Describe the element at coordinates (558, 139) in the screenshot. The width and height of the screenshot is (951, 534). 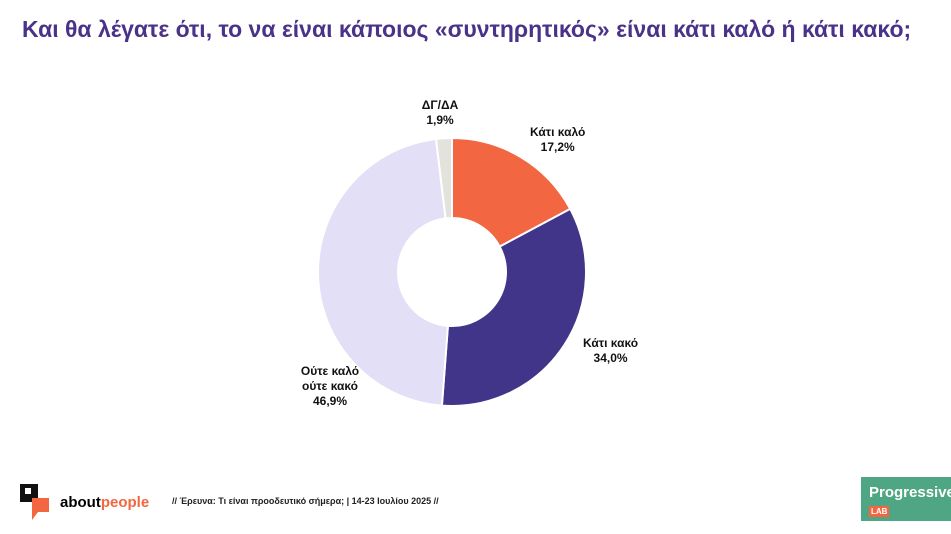
I see `label-kati-kalo: Κάτι καλό 17,2%` at that location.